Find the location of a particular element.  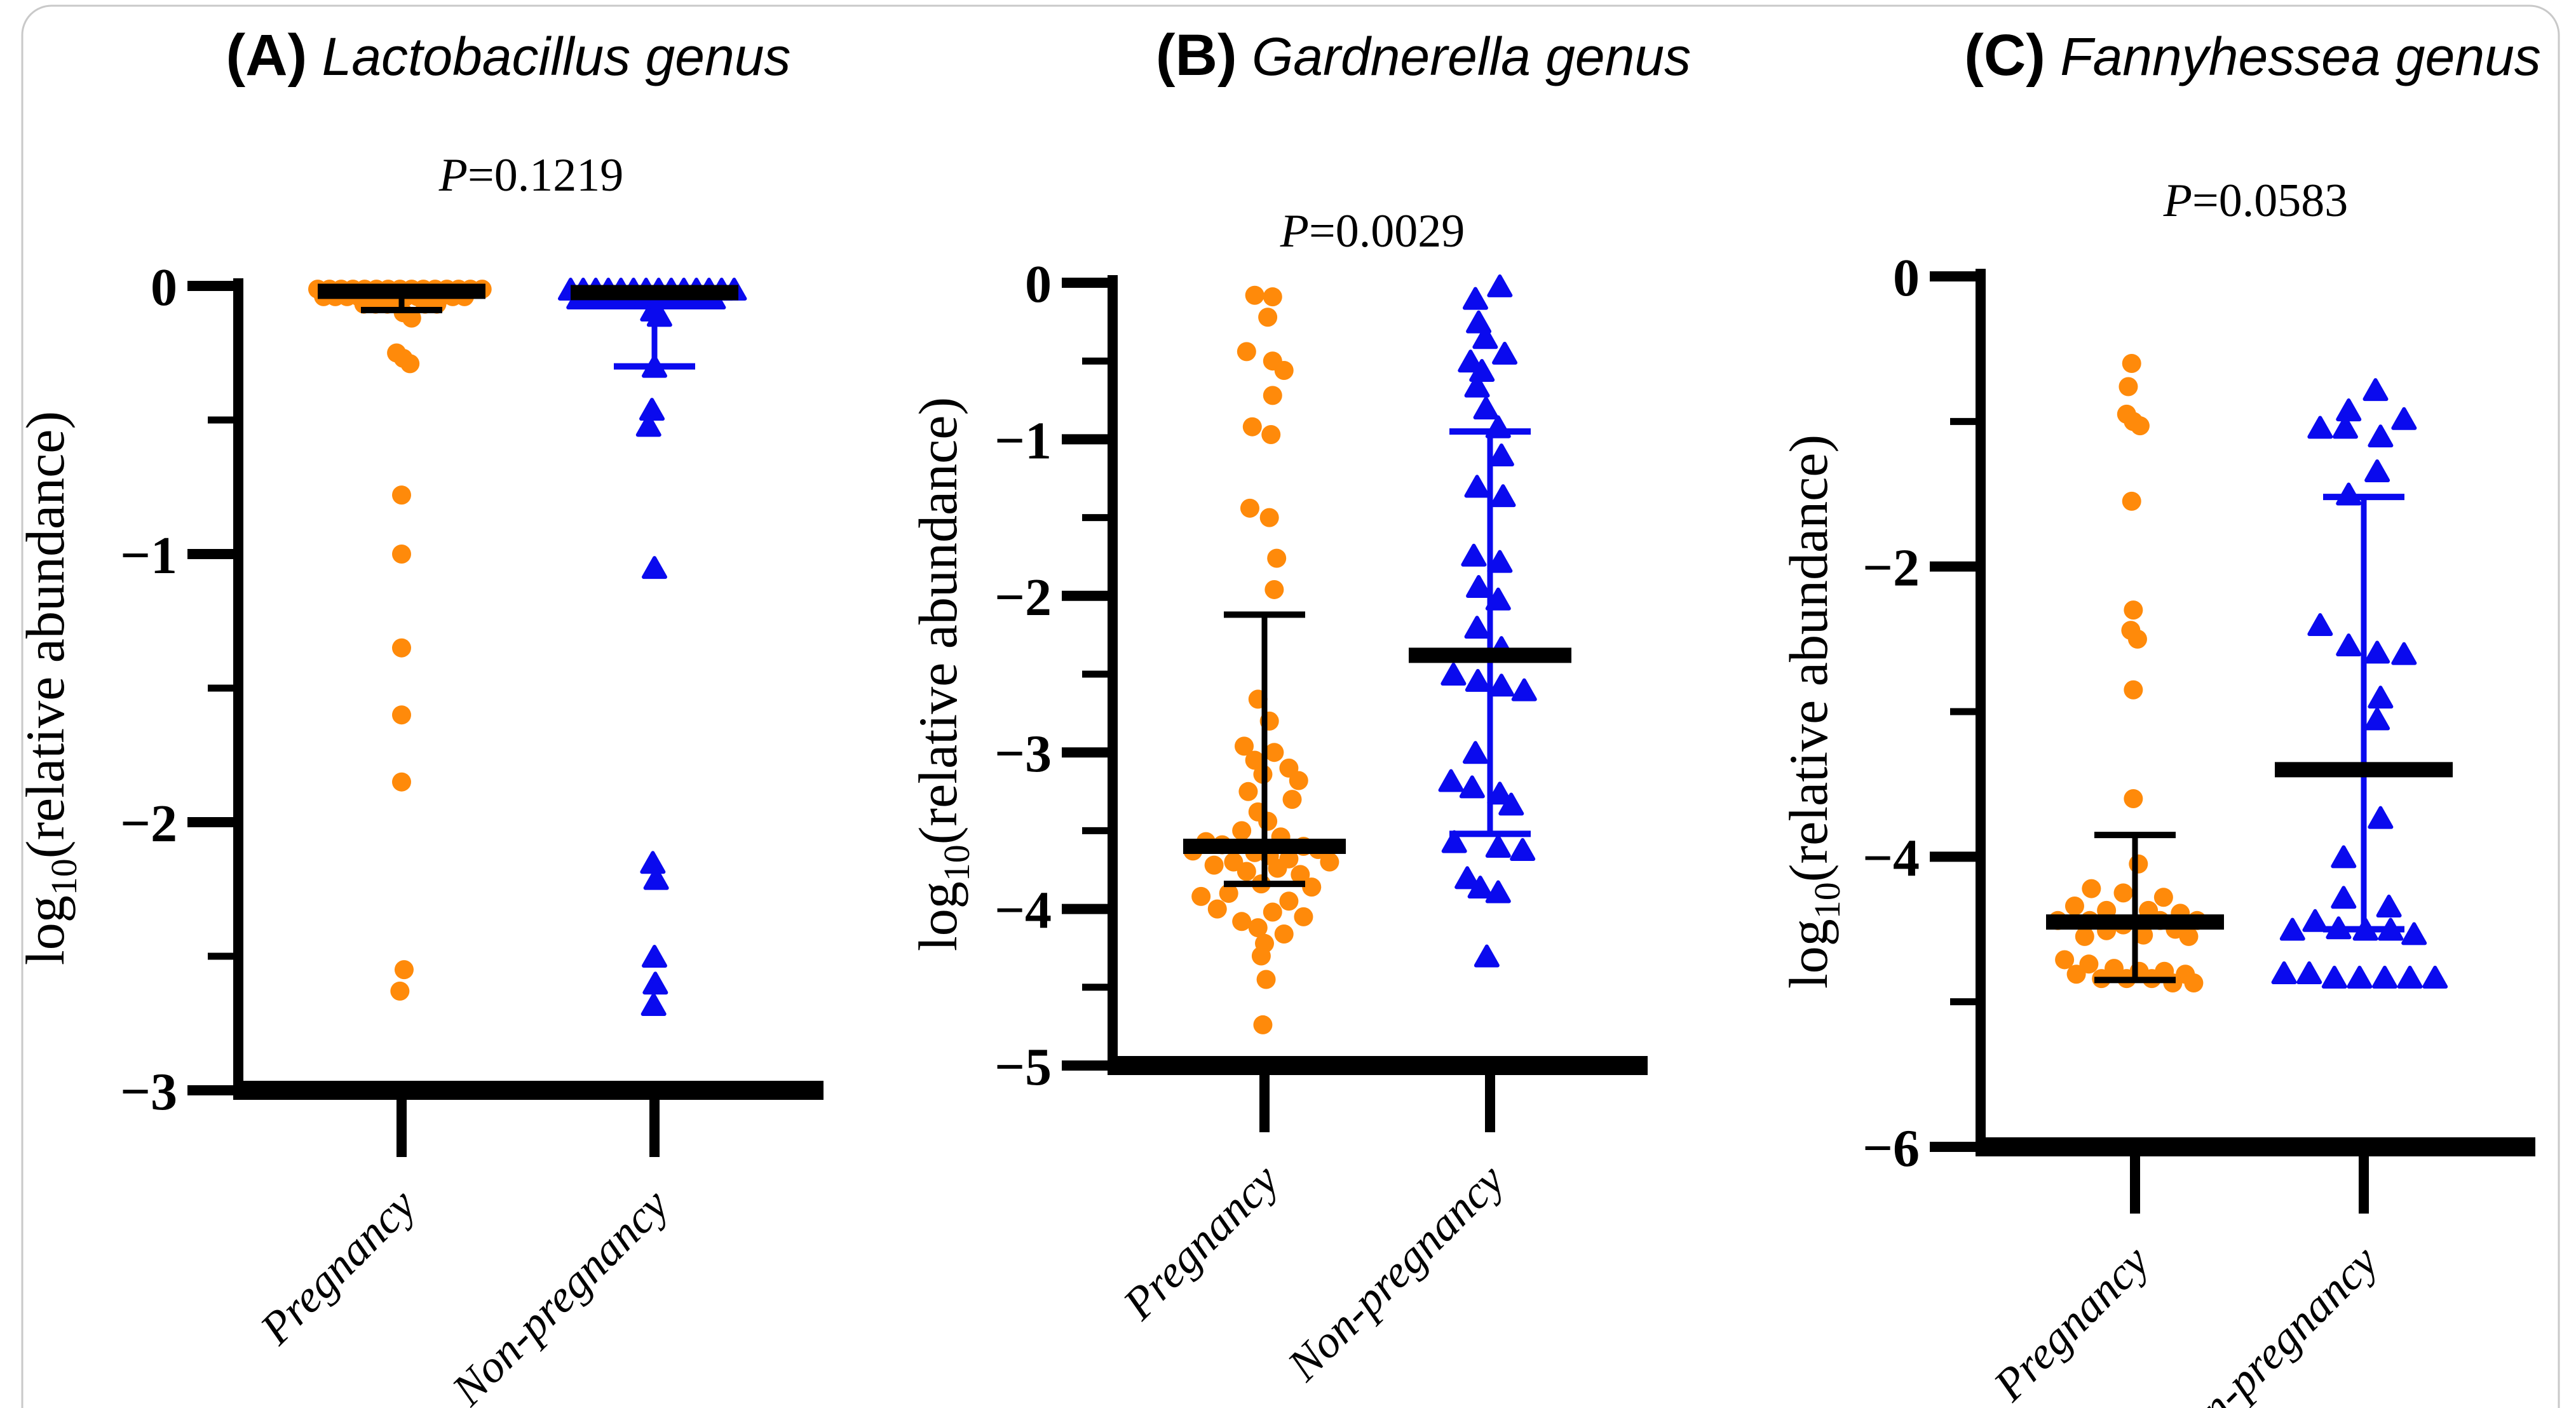

p-value: P=0.0029 is located at coordinates (1372, 231).